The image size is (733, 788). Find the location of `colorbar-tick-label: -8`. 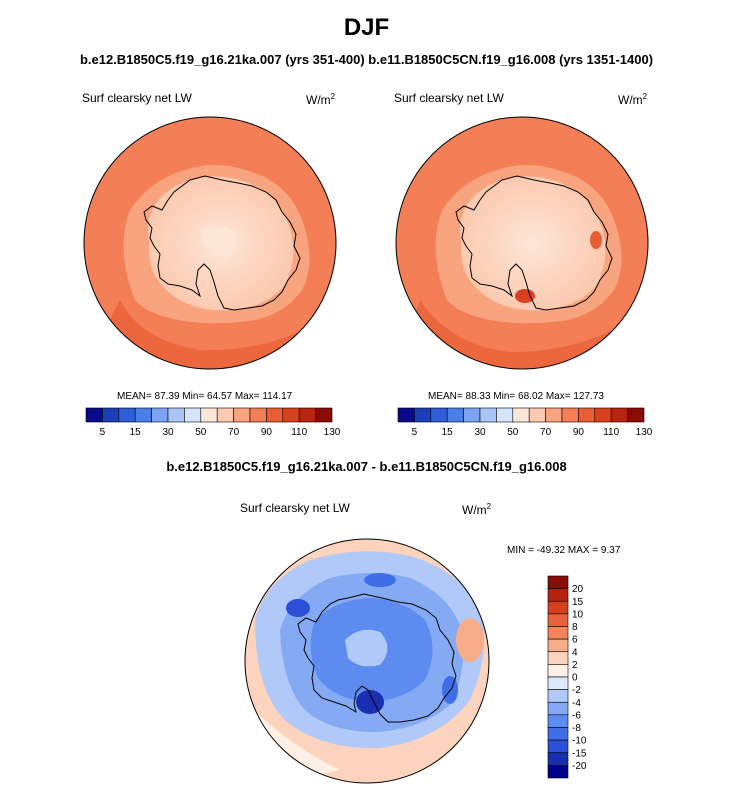

colorbar-tick-label: -8 is located at coordinates (576, 728).